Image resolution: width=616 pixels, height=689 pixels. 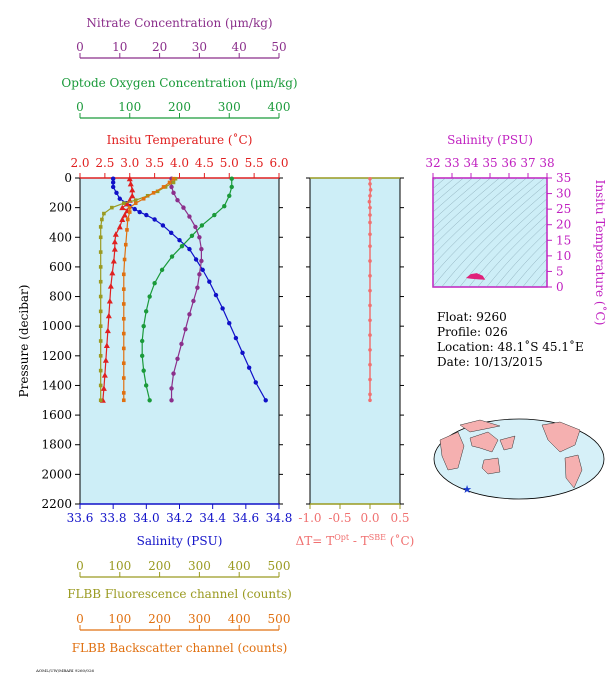 I want to click on backscatter-series-line, so click(x=148, y=289).